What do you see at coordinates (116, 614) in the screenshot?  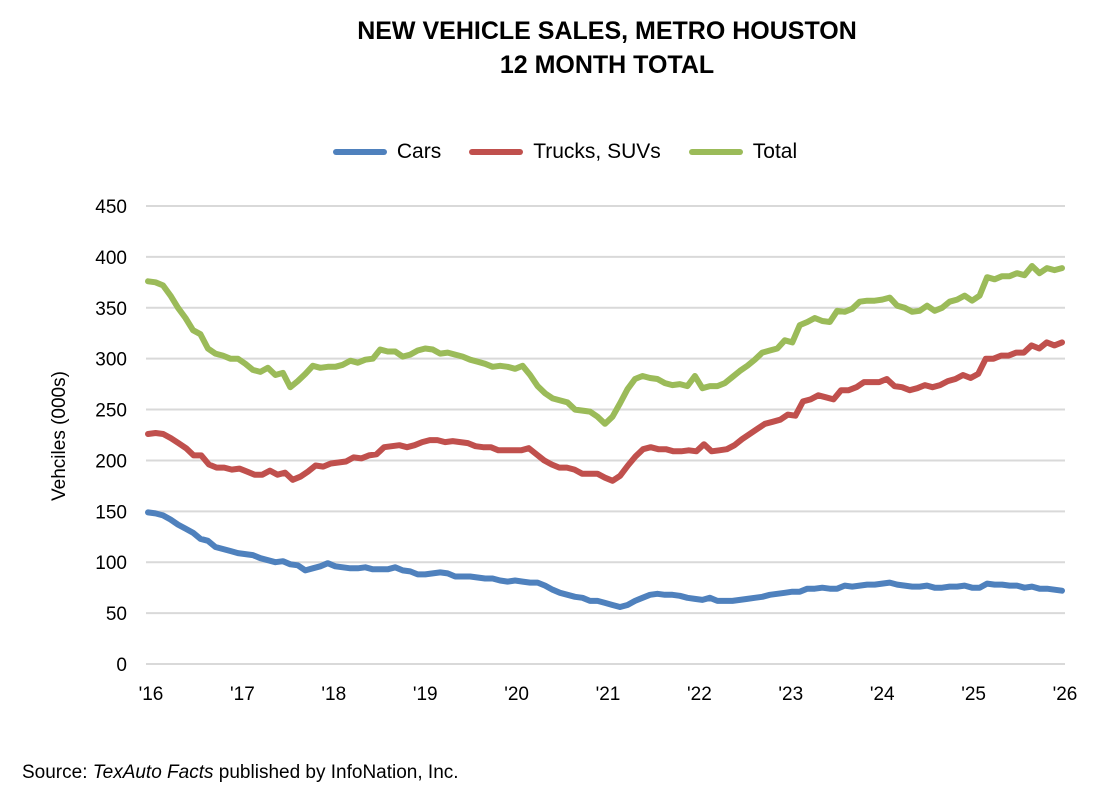 I see `y-tick-label: 50` at bounding box center [116, 614].